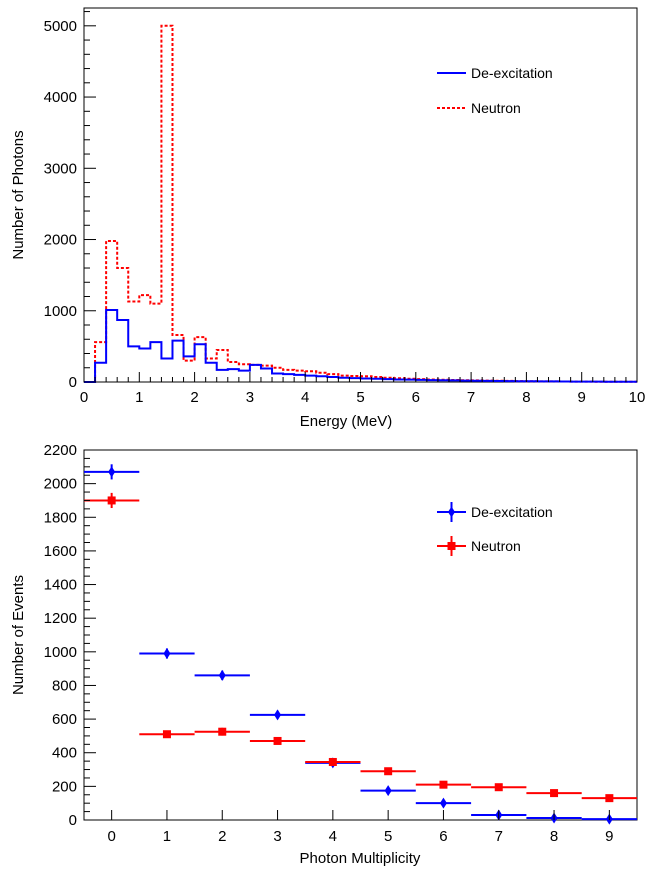 Image resolution: width=655 pixels, height=869 pixels. What do you see at coordinates (60, 97) in the screenshot?
I see `energy-y-tick-label: 4000` at bounding box center [60, 97].